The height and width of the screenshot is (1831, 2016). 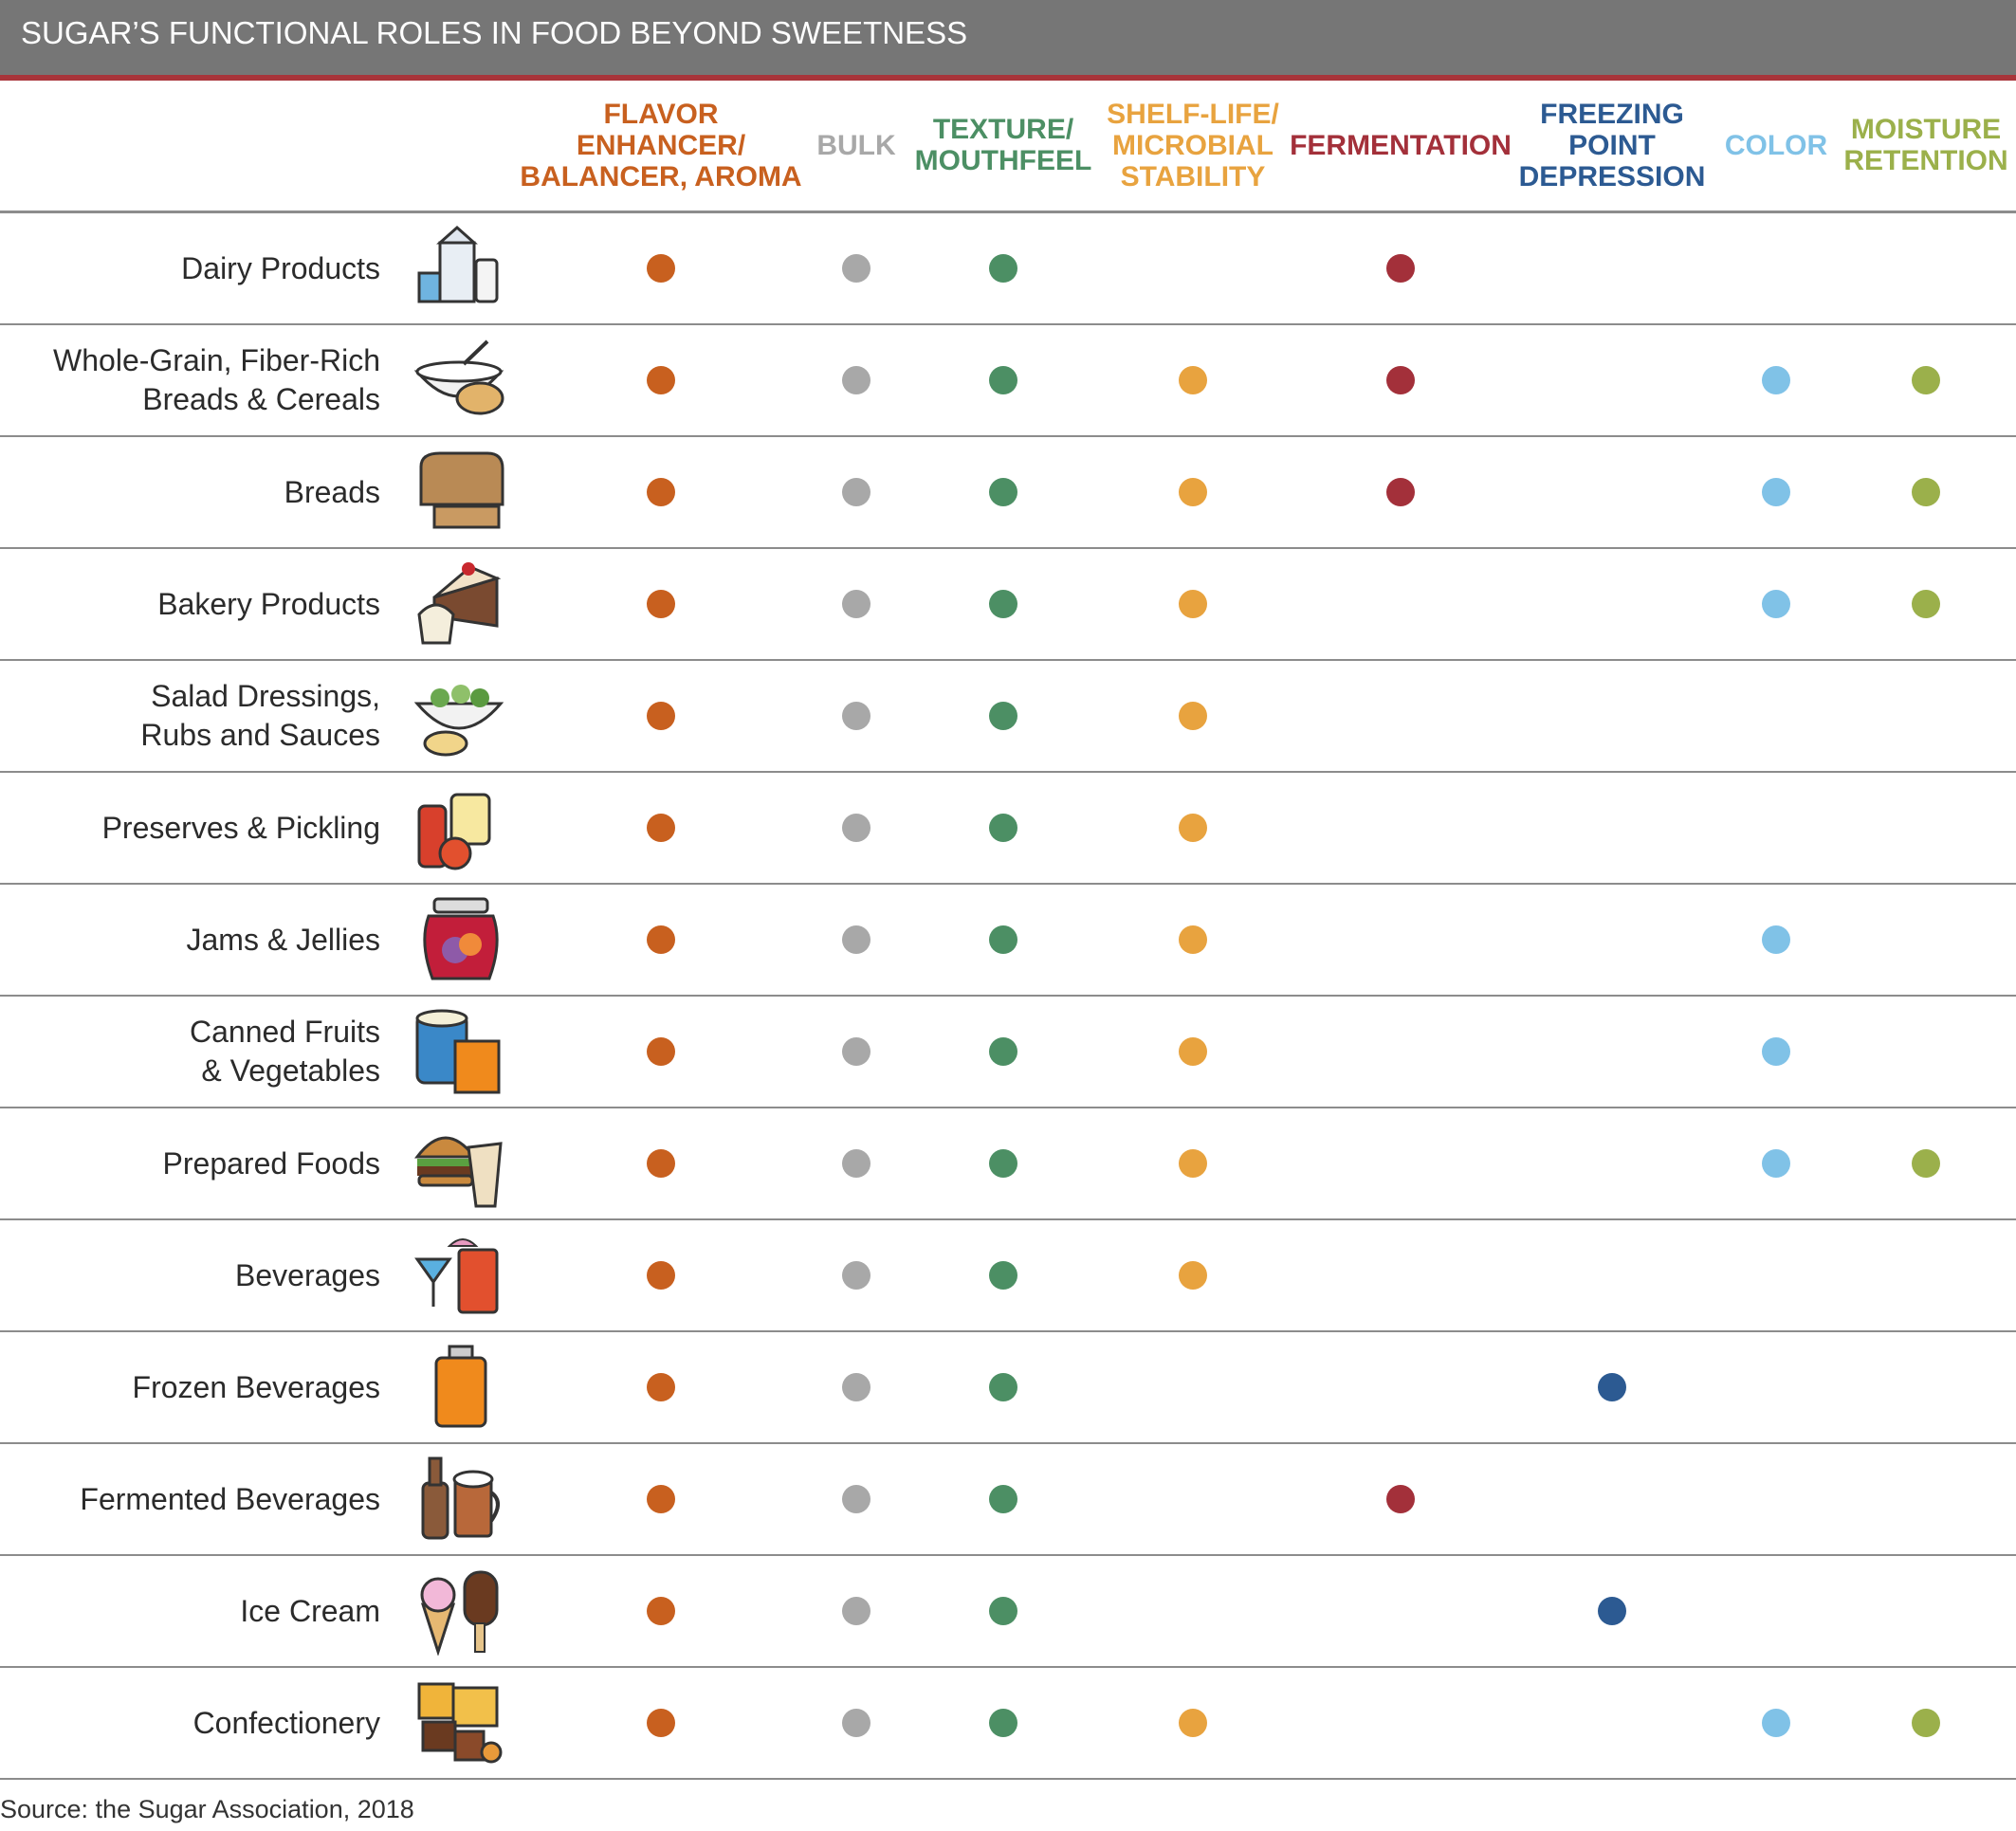 I want to click on can-juice-box-icon, so click(x=459, y=1051).